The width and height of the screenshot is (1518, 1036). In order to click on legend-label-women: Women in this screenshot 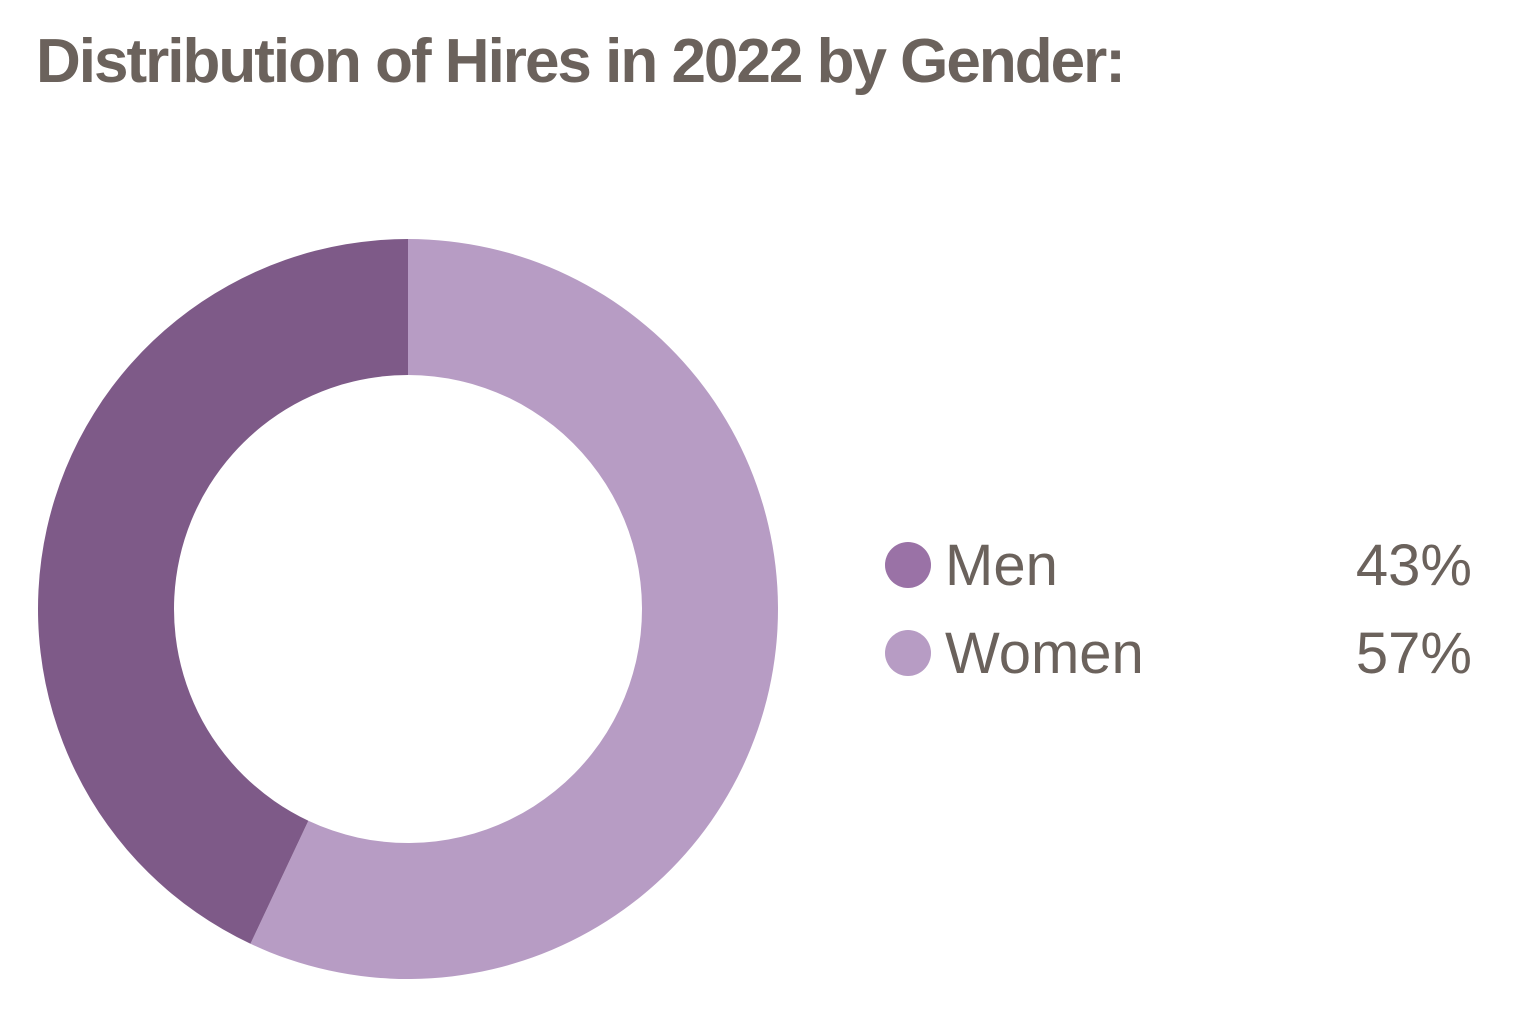, I will do `click(1044, 653)`.